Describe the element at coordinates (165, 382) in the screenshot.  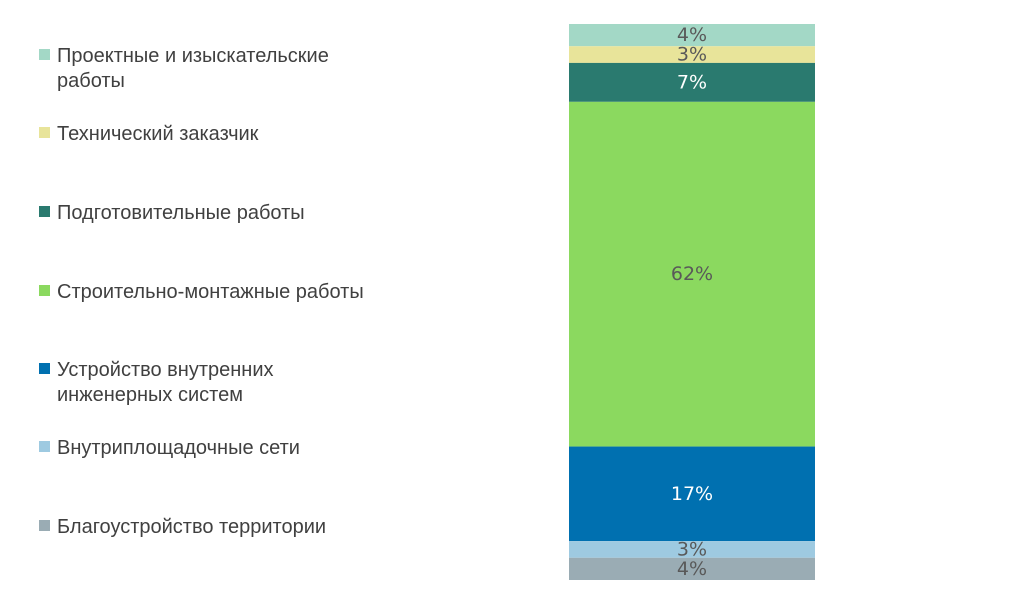
I see `legend-label-5: Устройство внутренних инженерных систем` at that location.